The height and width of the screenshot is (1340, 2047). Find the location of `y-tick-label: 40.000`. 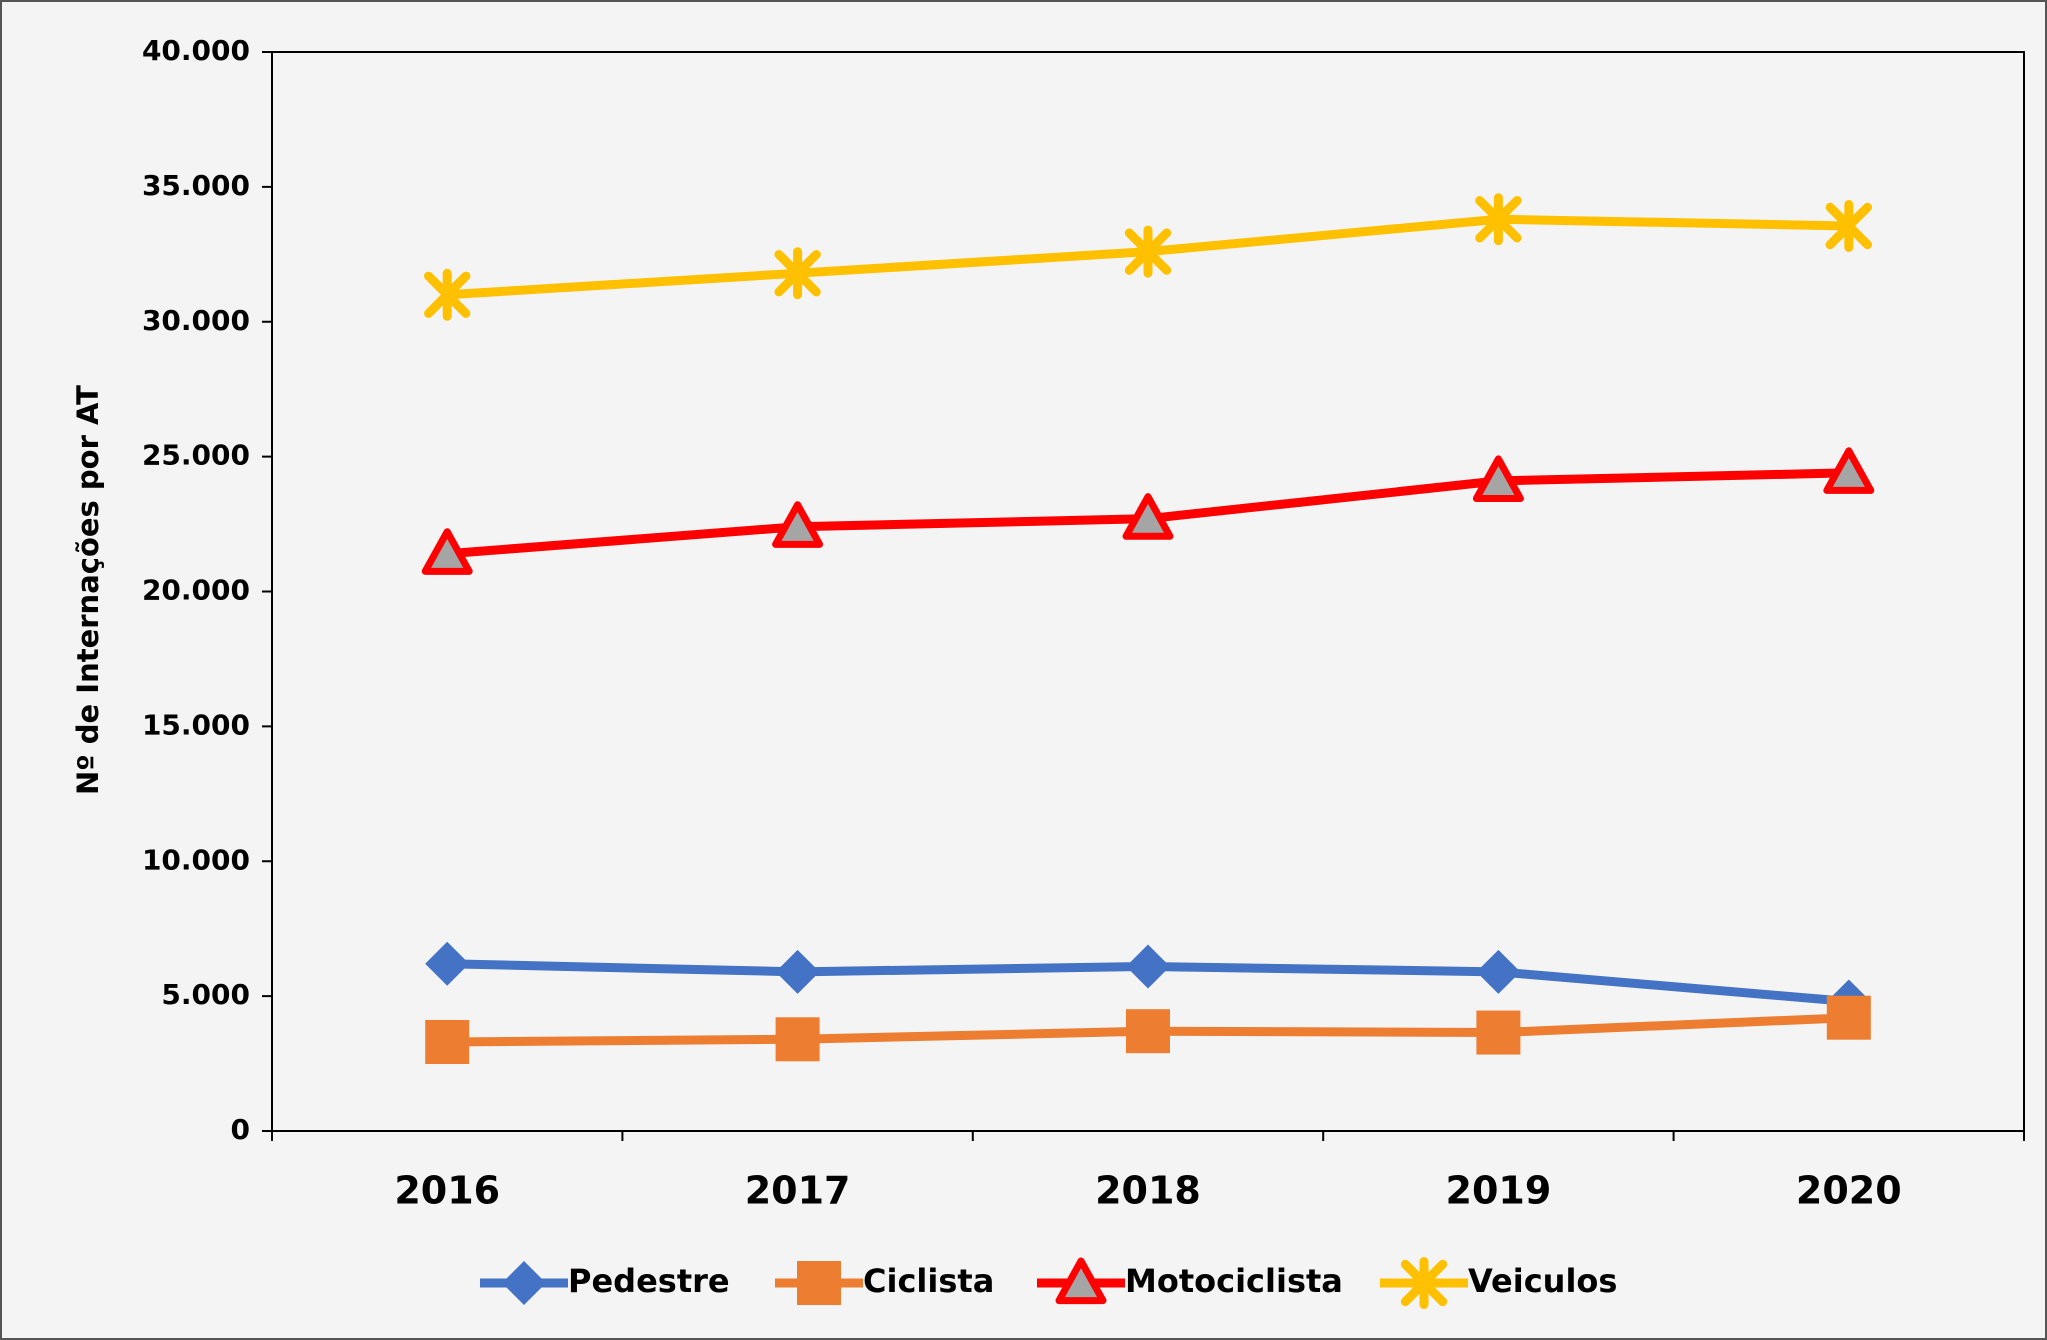

y-tick-label: 40.000 is located at coordinates (196, 50).